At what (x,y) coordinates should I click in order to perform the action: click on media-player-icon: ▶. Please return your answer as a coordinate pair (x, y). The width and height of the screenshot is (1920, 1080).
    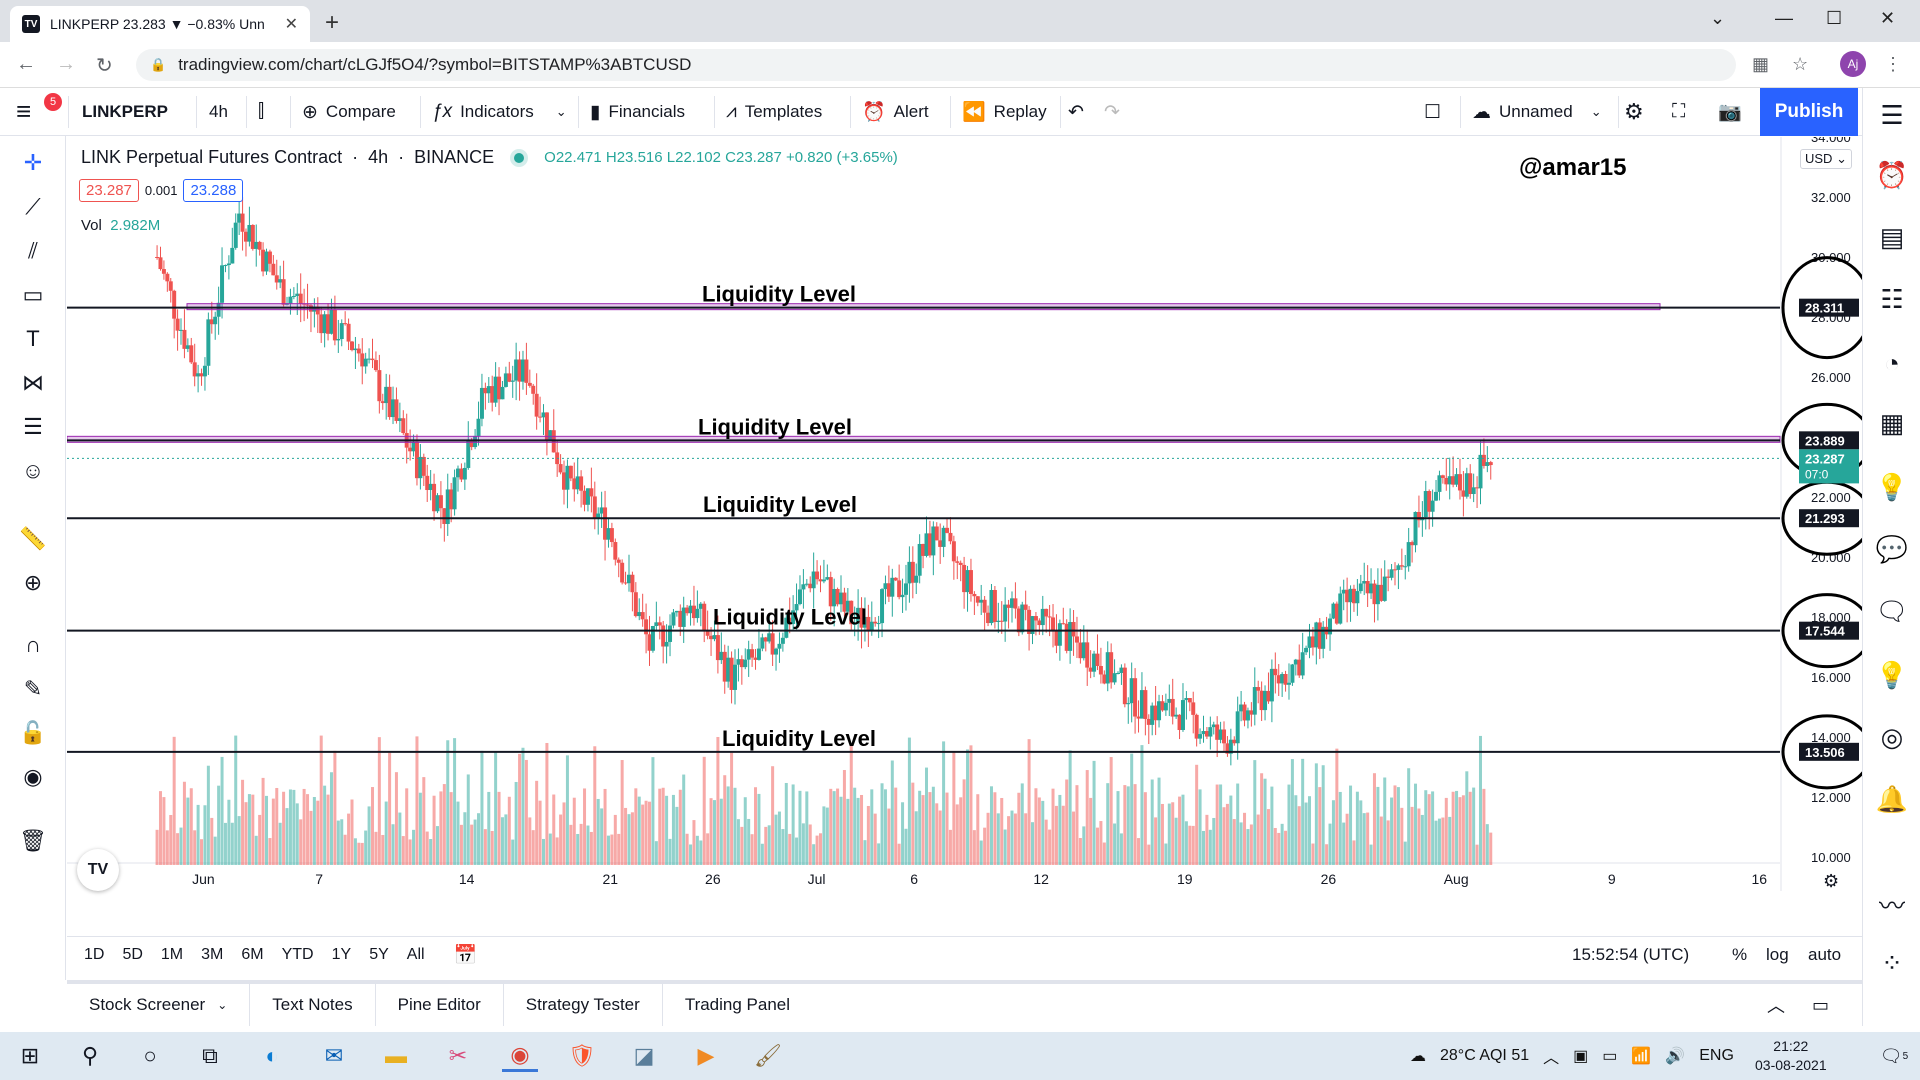
    Looking at the image, I should click on (706, 1055).